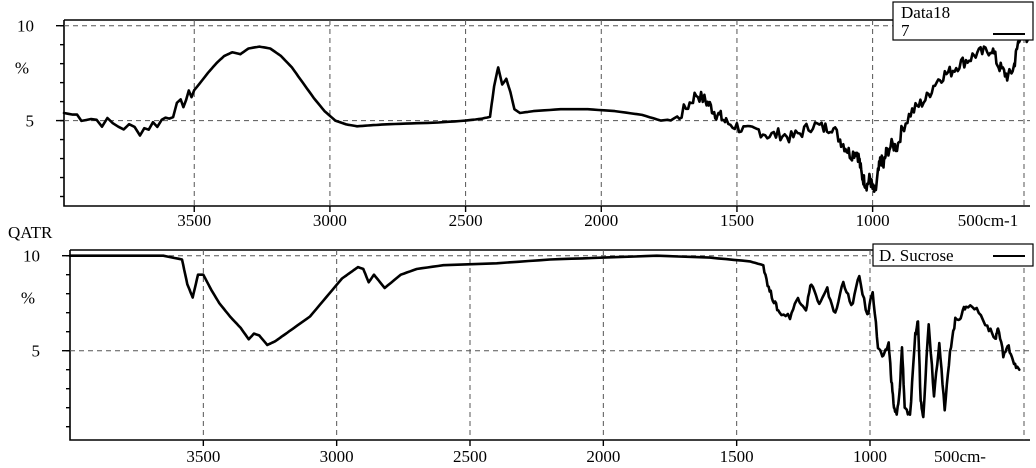 This screenshot has height=468, width=1036. What do you see at coordinates (960, 456) in the screenshot?
I see `x-unit-label: 500cm-` at bounding box center [960, 456].